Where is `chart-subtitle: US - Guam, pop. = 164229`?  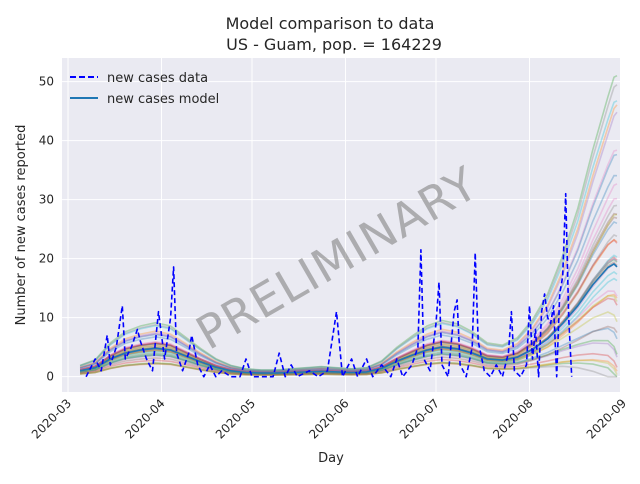 chart-subtitle: US - Guam, pop. = 164229 is located at coordinates (334, 44).